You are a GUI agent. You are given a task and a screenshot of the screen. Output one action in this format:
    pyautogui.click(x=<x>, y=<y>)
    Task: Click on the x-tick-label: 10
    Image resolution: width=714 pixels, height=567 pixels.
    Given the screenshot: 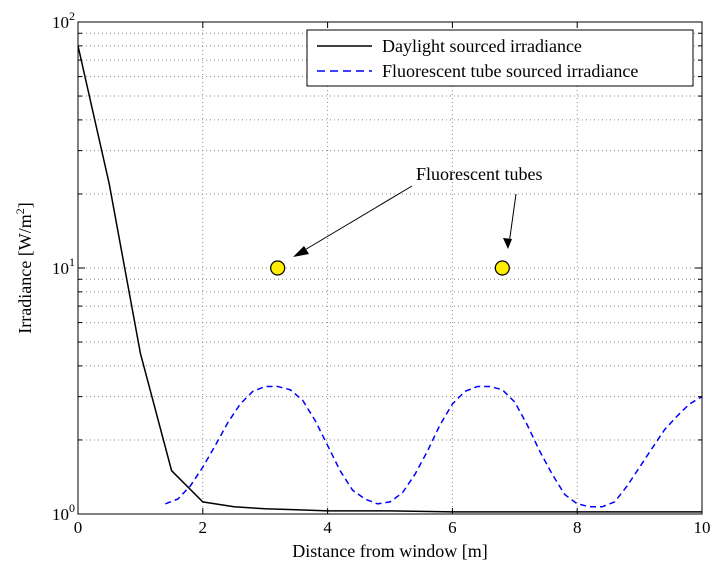 What is the action you would take?
    pyautogui.click(x=702, y=527)
    